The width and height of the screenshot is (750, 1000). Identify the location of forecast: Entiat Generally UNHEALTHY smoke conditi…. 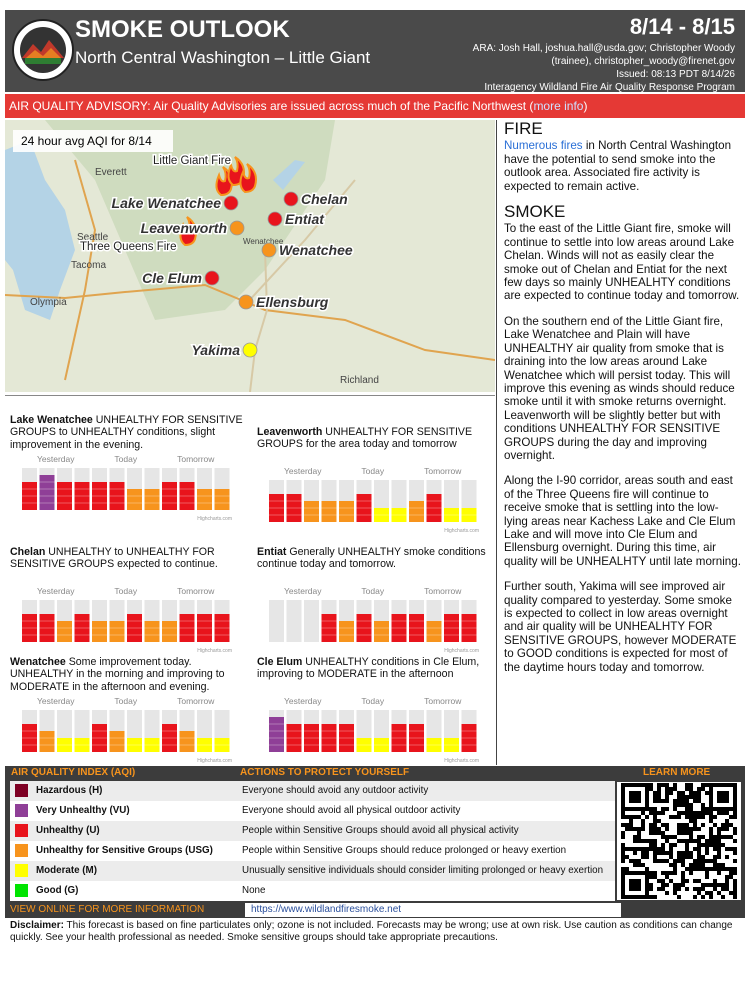
(374, 603).